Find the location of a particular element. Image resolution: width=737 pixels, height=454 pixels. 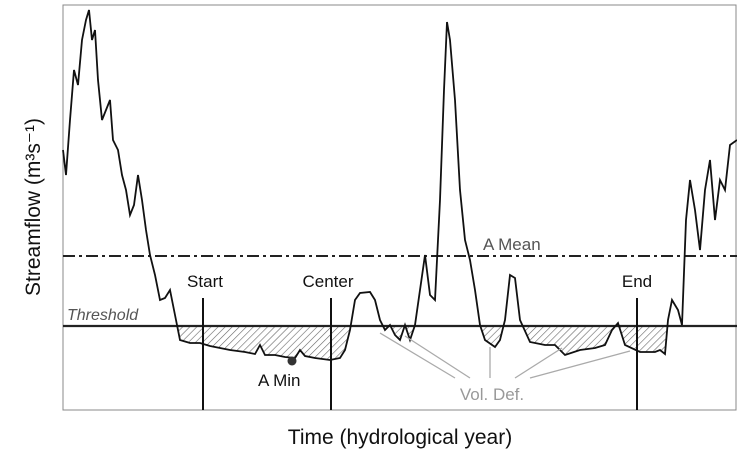

mean-label: A Mean is located at coordinates (512, 244).